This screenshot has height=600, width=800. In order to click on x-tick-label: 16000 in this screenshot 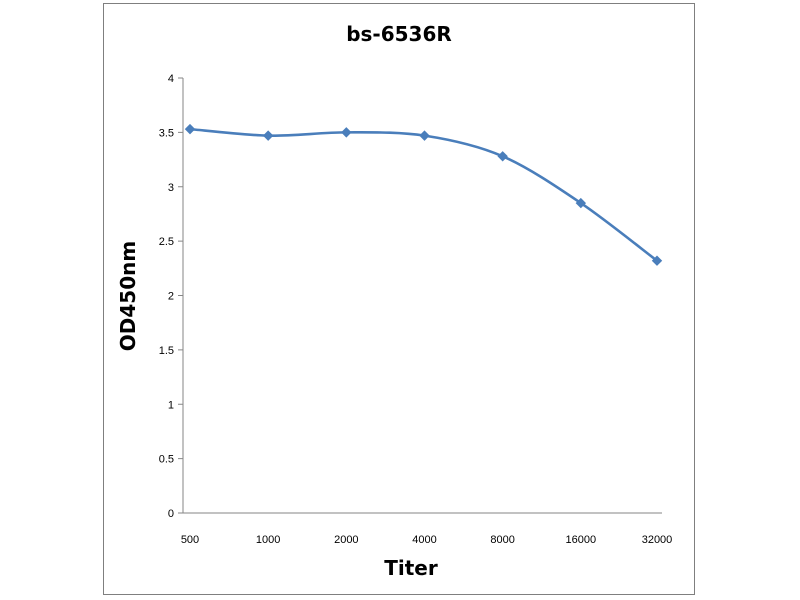, I will do `click(581, 540)`.